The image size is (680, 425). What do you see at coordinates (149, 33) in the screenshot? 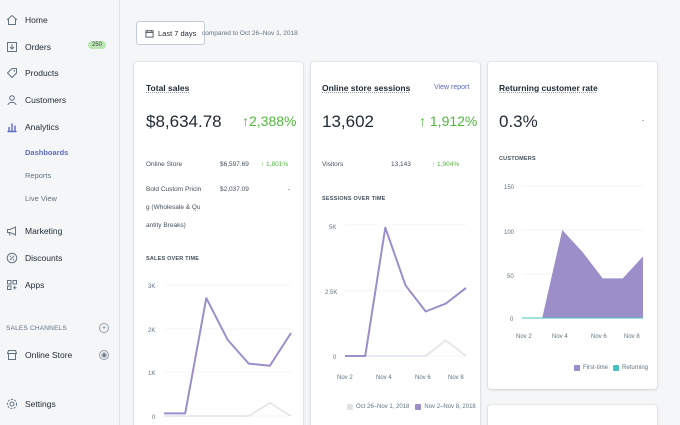
I see `calendar-icon` at bounding box center [149, 33].